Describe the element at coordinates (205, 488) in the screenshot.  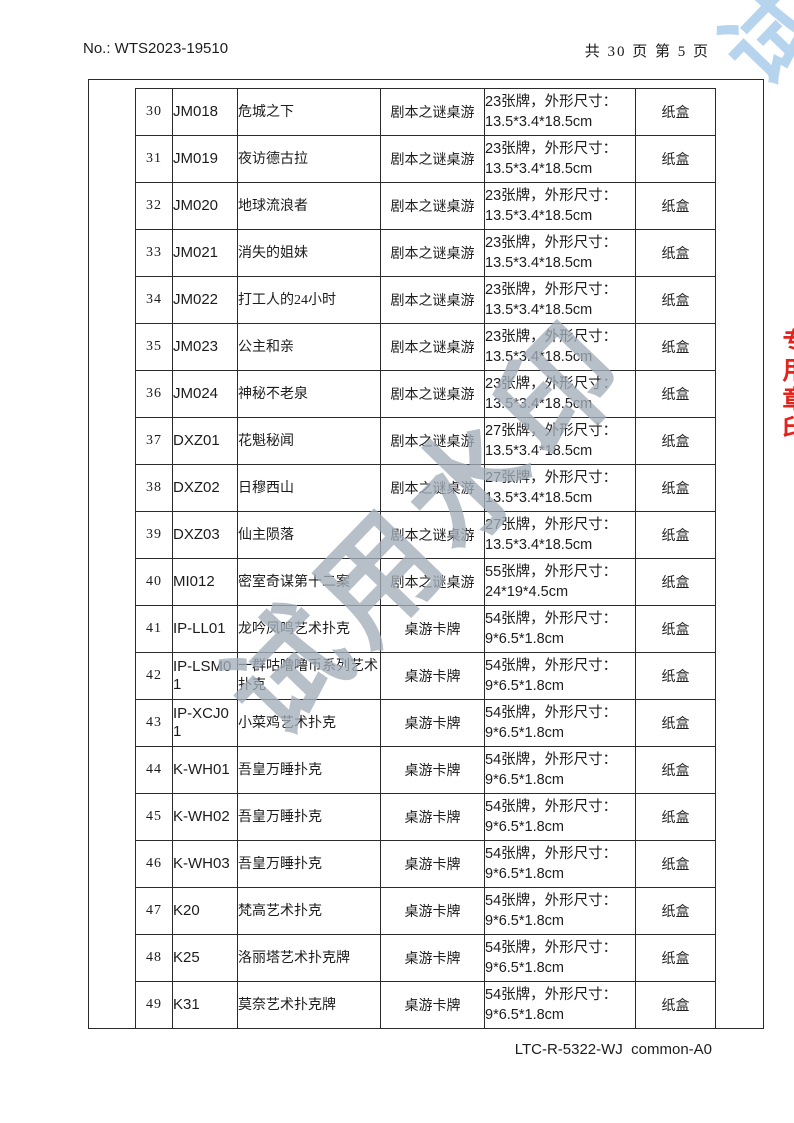
I see `item-code-cell: DXZ02` at that location.